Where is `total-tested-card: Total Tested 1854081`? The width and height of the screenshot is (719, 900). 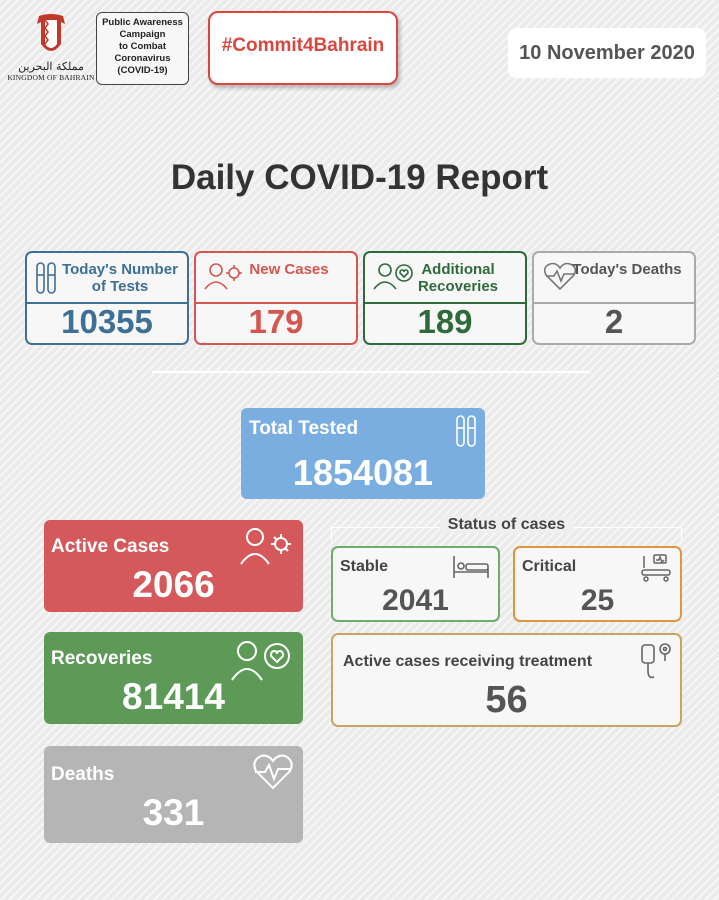
total-tested-card: Total Tested 1854081 is located at coordinates (363, 453).